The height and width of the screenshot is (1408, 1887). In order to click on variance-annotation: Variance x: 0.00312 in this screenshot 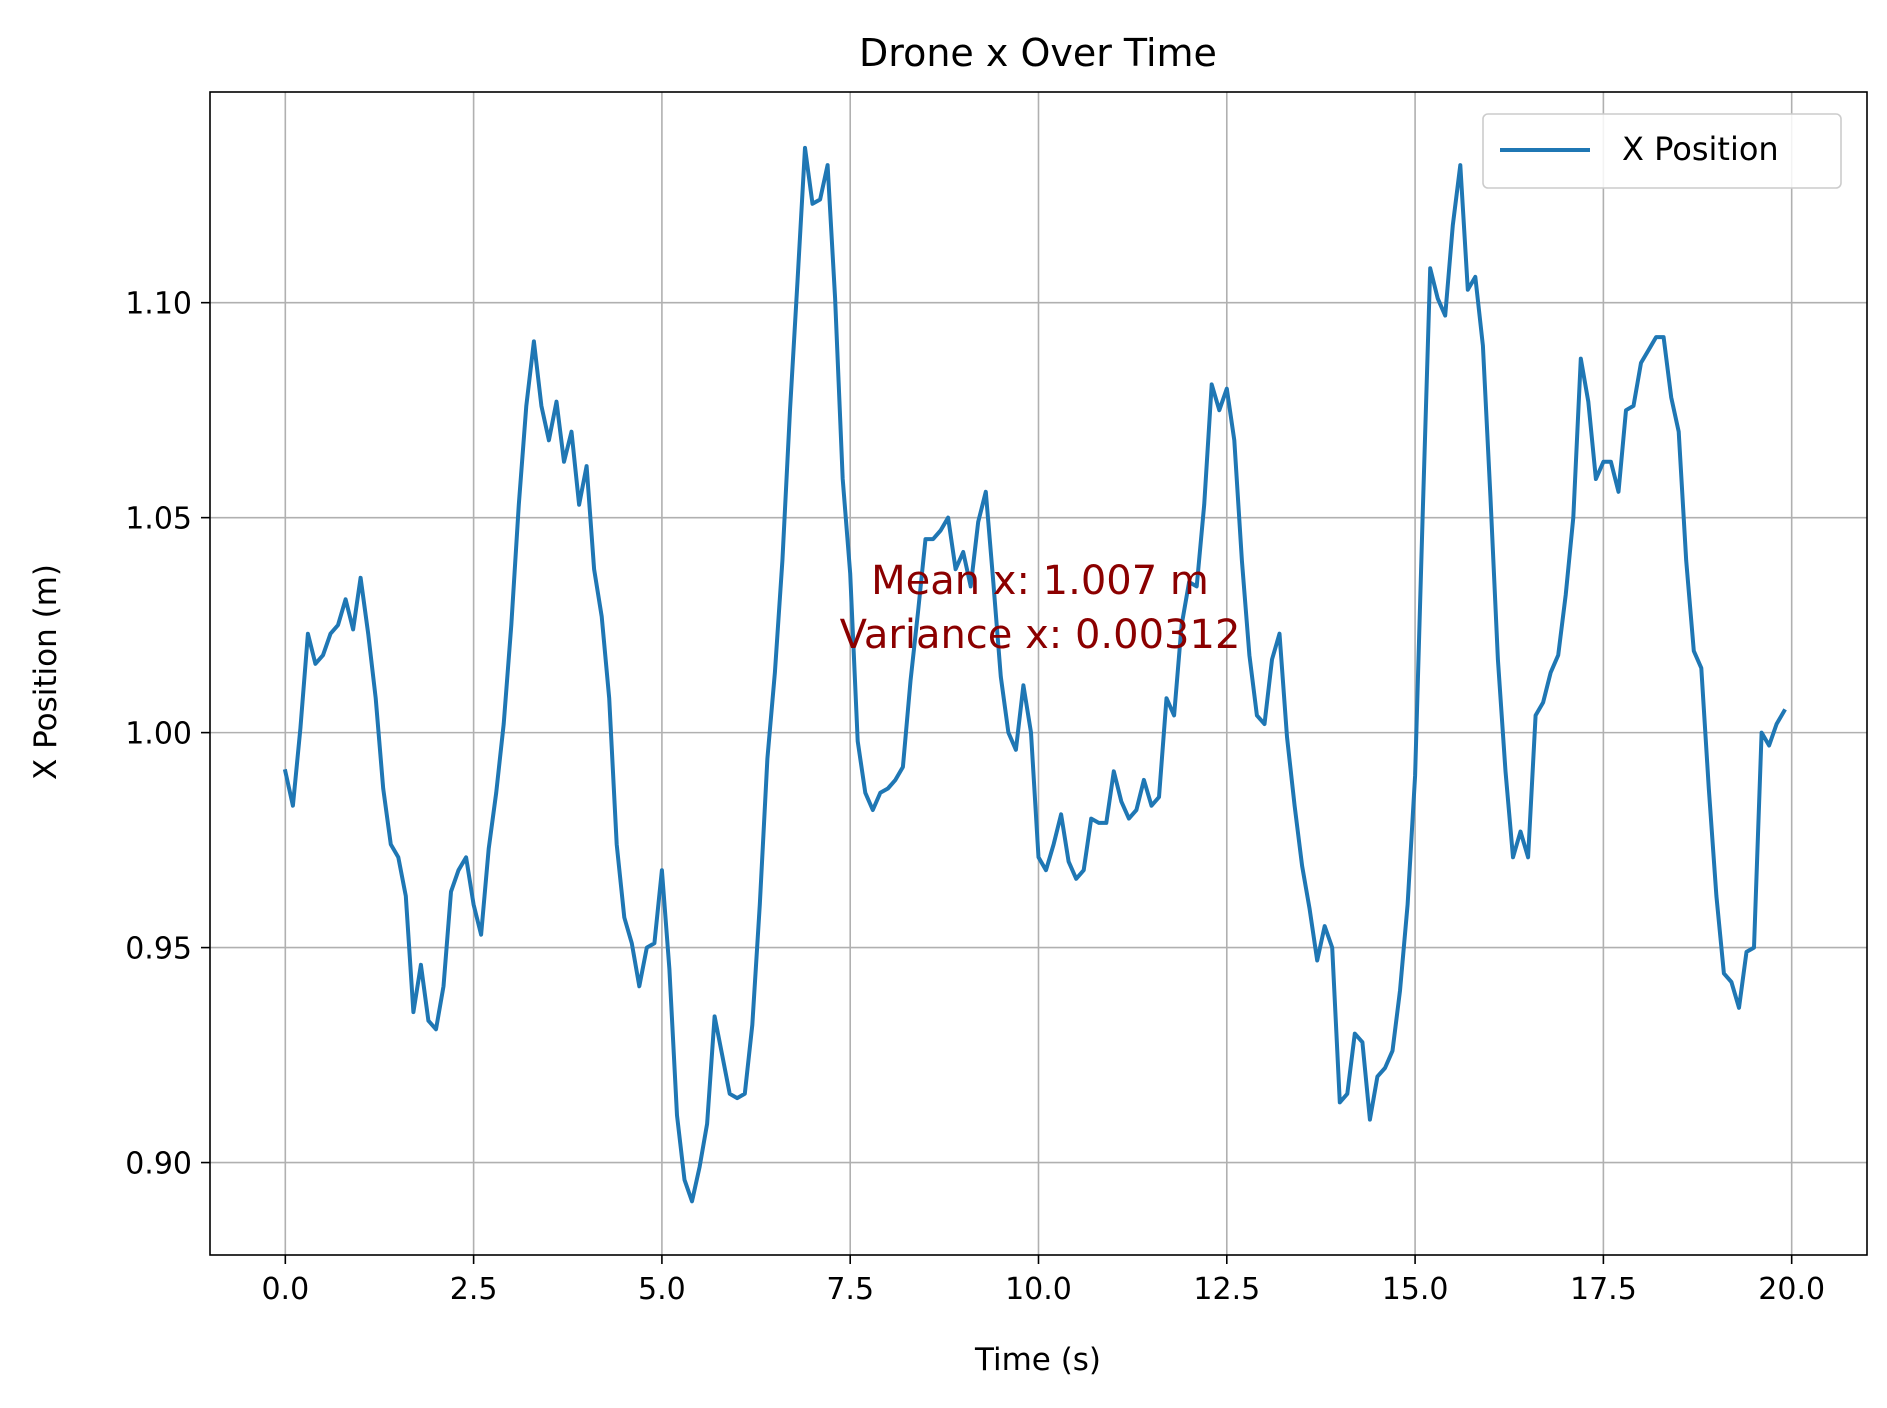, I will do `click(1040, 635)`.